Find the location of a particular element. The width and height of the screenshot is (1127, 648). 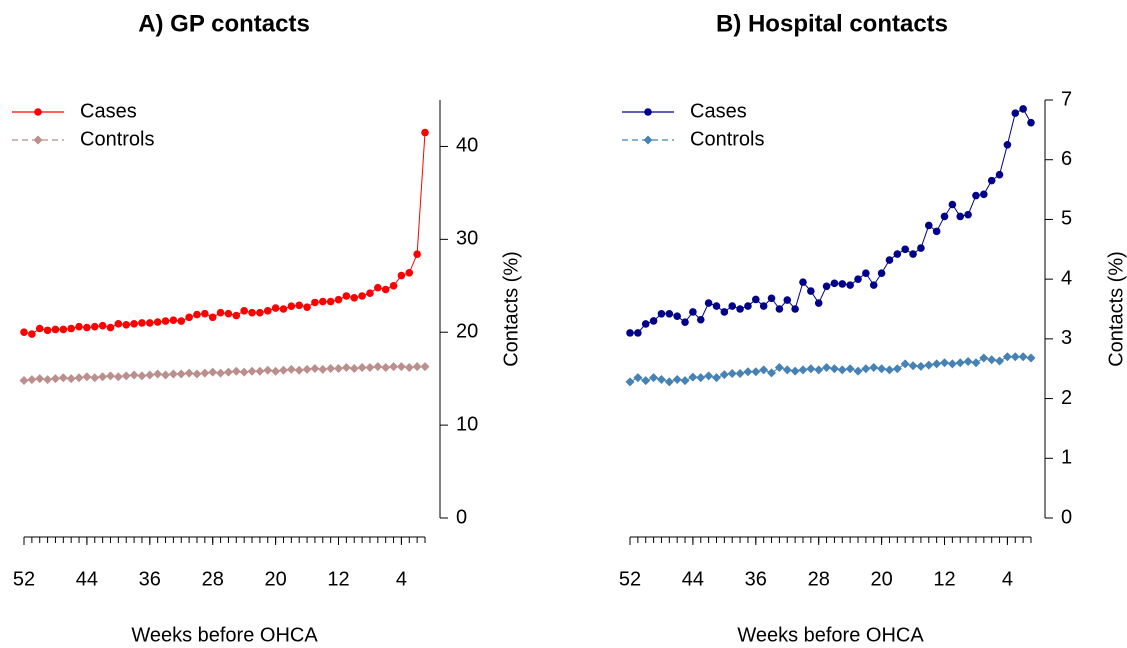

chart-title: A) GP contacts is located at coordinates (224, 23).